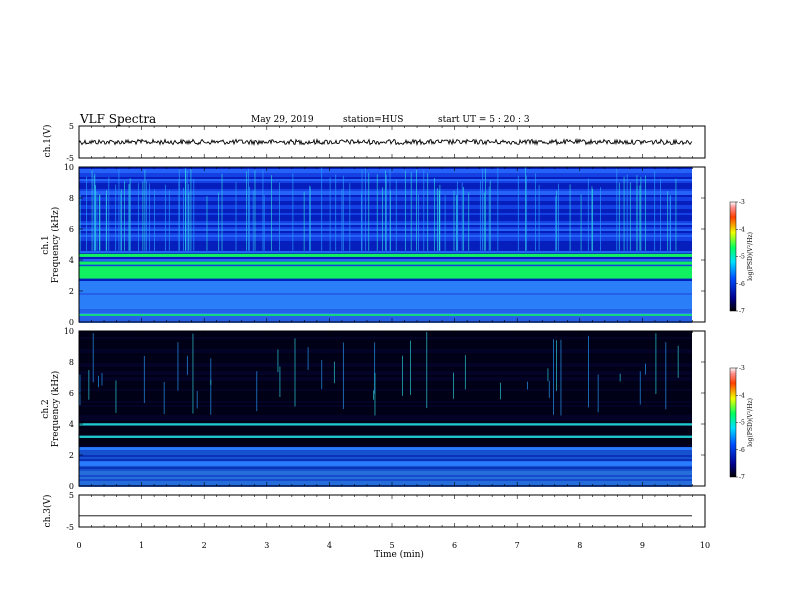 This screenshot has height=612, width=792. What do you see at coordinates (742, 477) in the screenshot?
I see `colorbar-tick-label: -7` at bounding box center [742, 477].